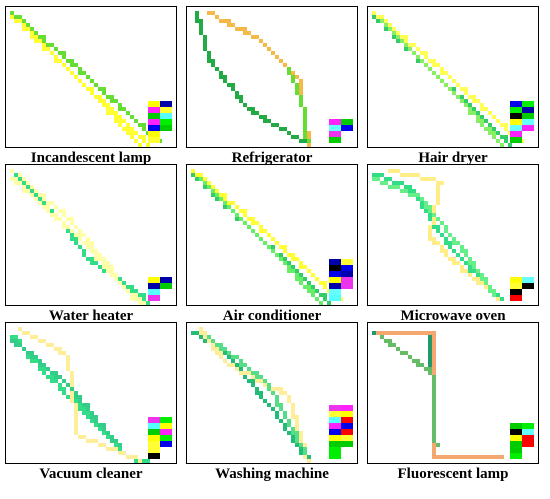 Image resolution: width=550 pixels, height=499 pixels. Describe the element at coordinates (453, 316) in the screenshot. I see `panel-label: Microwave oven` at that location.